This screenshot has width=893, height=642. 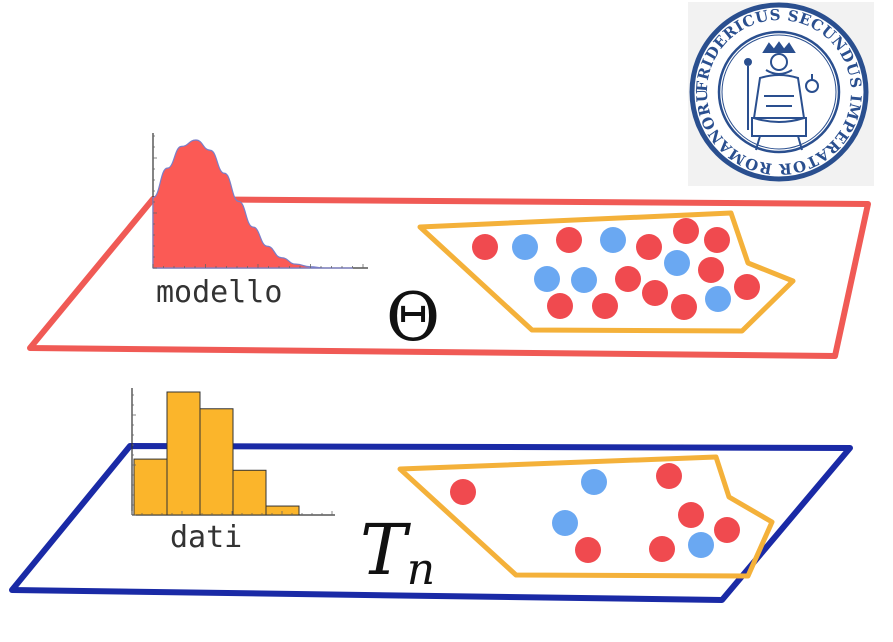 I want to click on parameter-points, so click(x=616, y=269).